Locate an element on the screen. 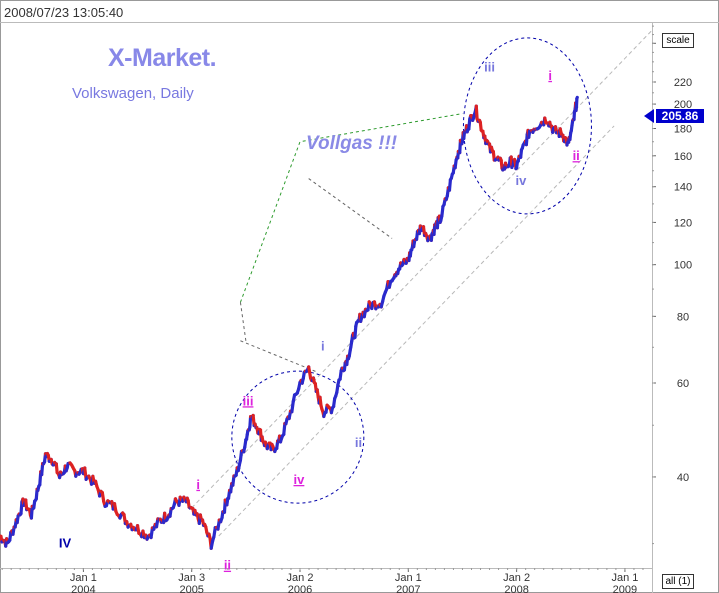 Image resolution: width=719 pixels, height=593 pixels. all-range-button: all (1) is located at coordinates (678, 581).